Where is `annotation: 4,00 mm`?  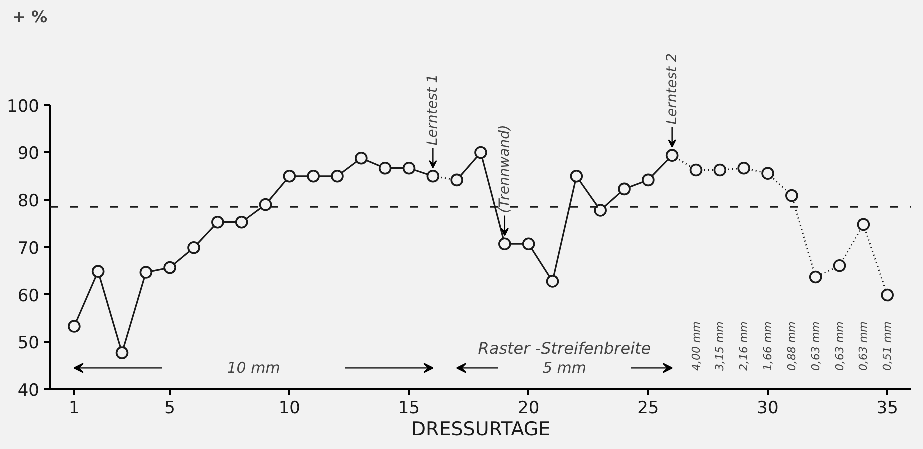 annotation: 4,00 mm is located at coordinates (696, 347).